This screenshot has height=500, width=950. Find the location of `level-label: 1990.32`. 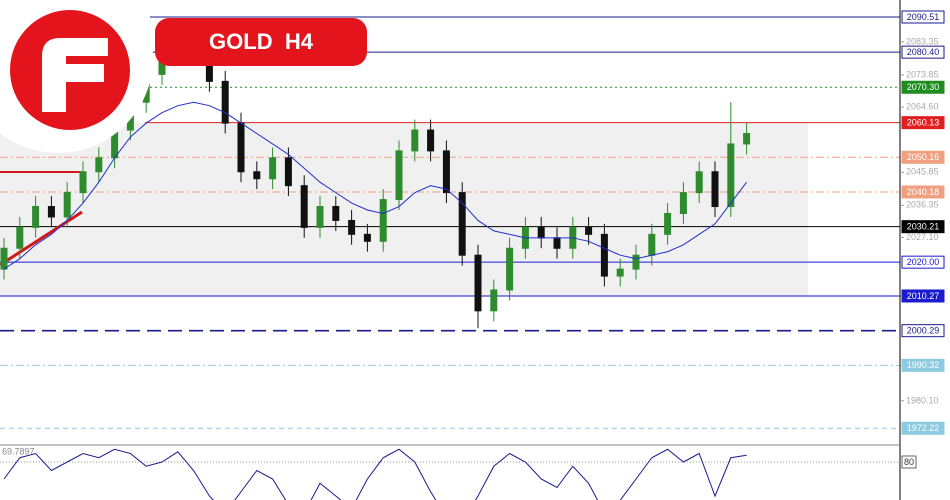

level-label: 1990.32 is located at coordinates (923, 365).